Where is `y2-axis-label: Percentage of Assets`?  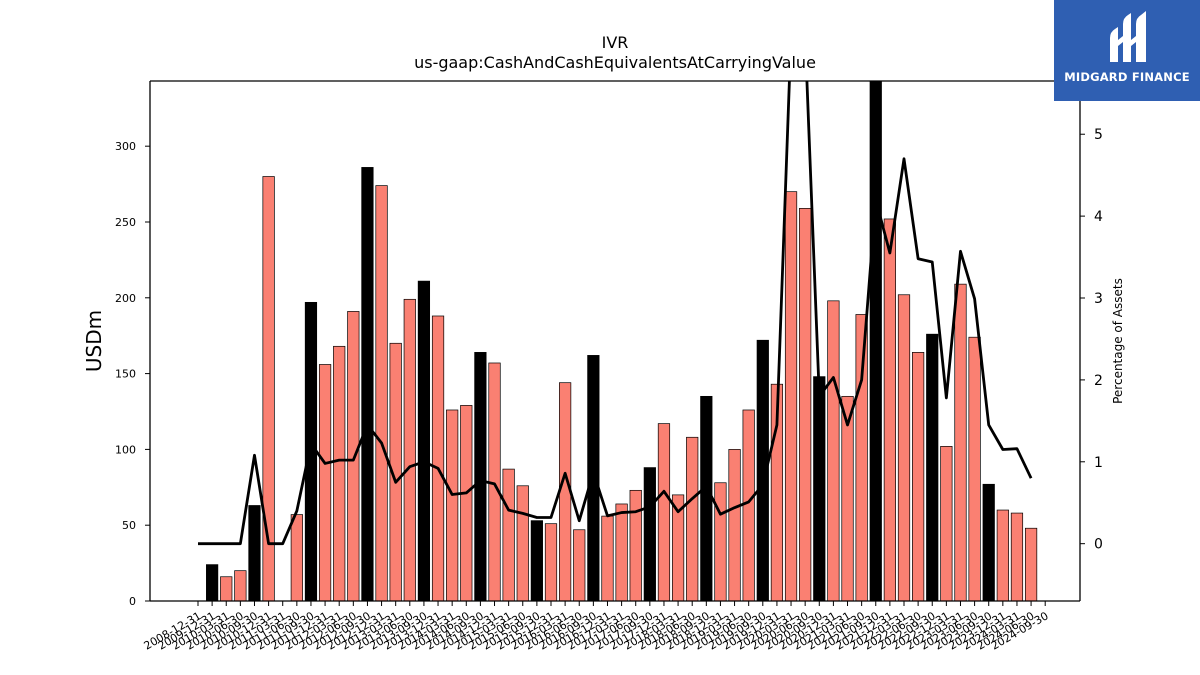 y2-axis-label: Percentage of Assets is located at coordinates (1118, 341).